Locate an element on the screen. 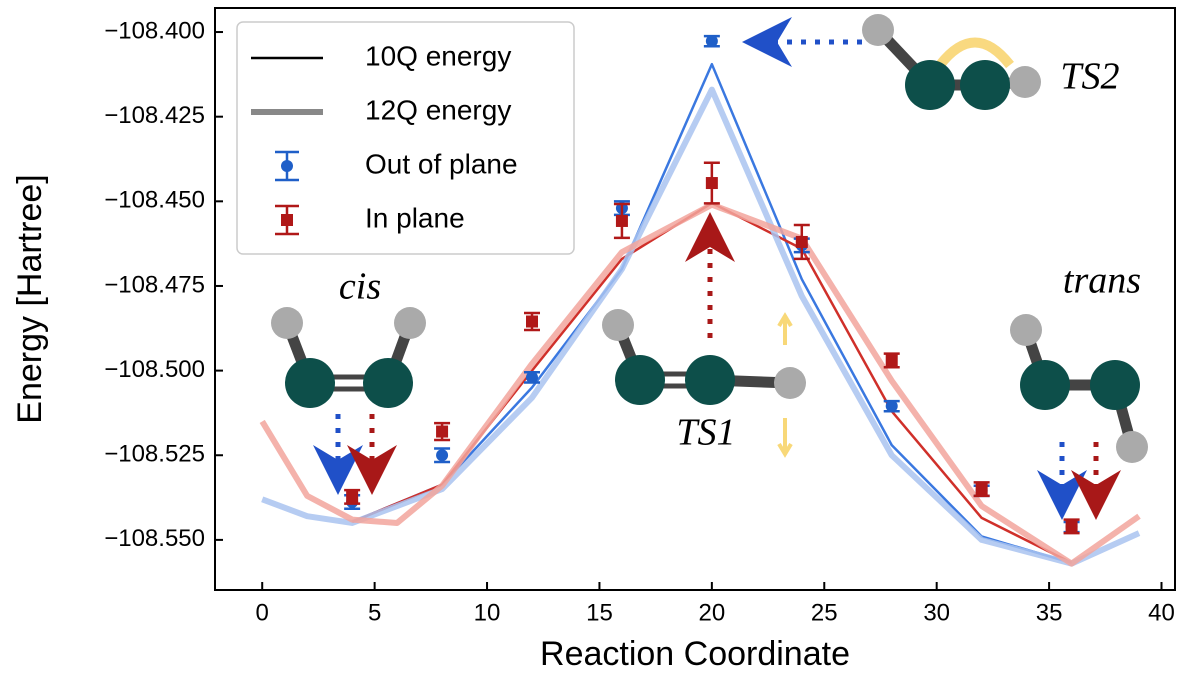 This screenshot has height=677, width=1187. x-tick-label: 20 is located at coordinates (712, 612).